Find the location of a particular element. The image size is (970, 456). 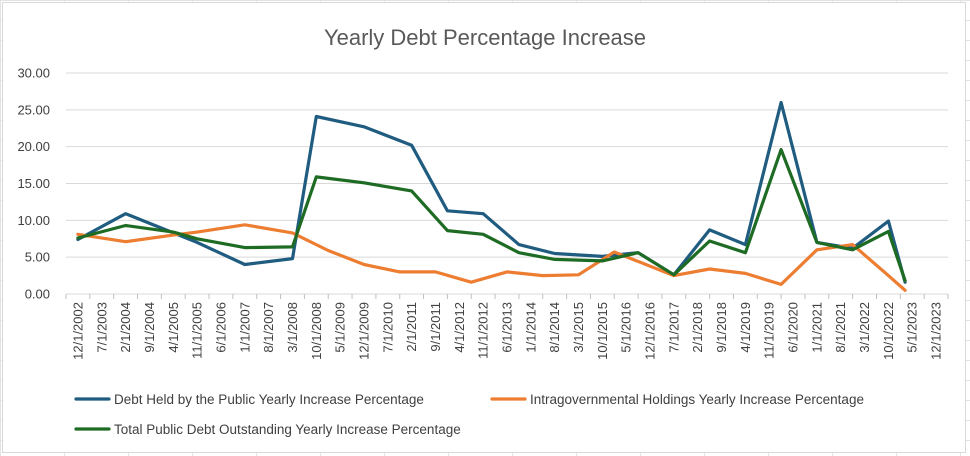

x-tick-label: 3/1/2008 is located at coordinates (292, 327).